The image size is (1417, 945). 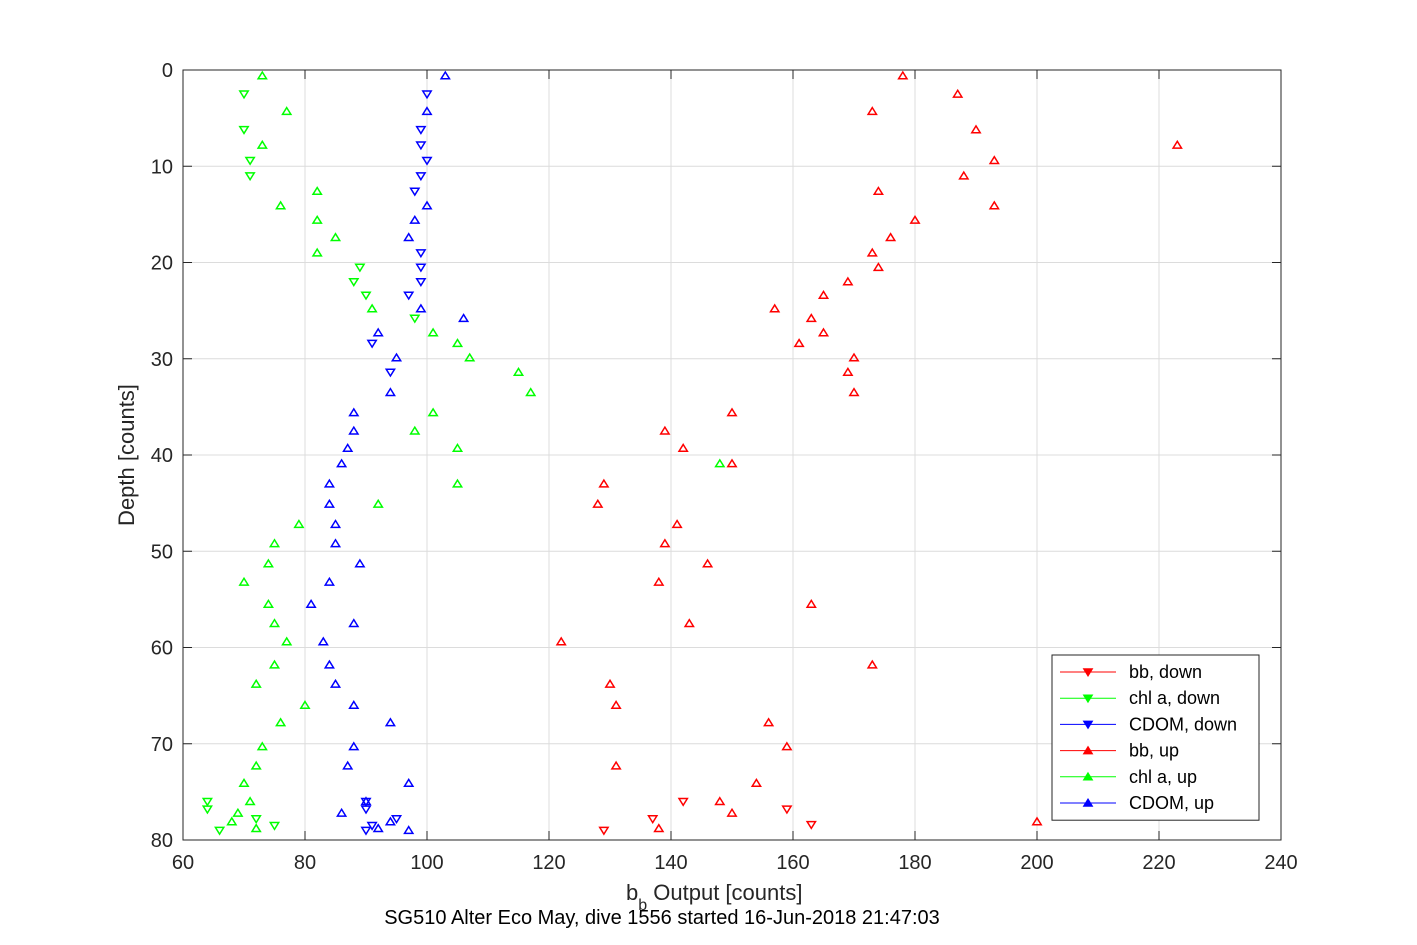 What do you see at coordinates (426, 863) in the screenshot?
I see `x-tick-label: 100` at bounding box center [426, 863].